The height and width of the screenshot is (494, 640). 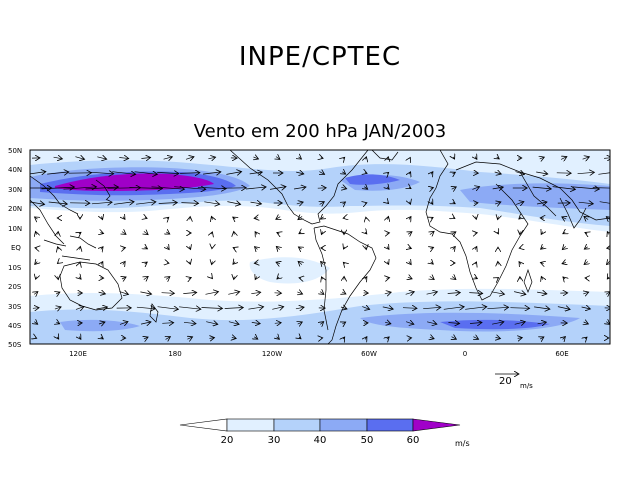 What do you see at coordinates (573, 213) in the screenshot?
I see `coast-india` at bounding box center [573, 213].